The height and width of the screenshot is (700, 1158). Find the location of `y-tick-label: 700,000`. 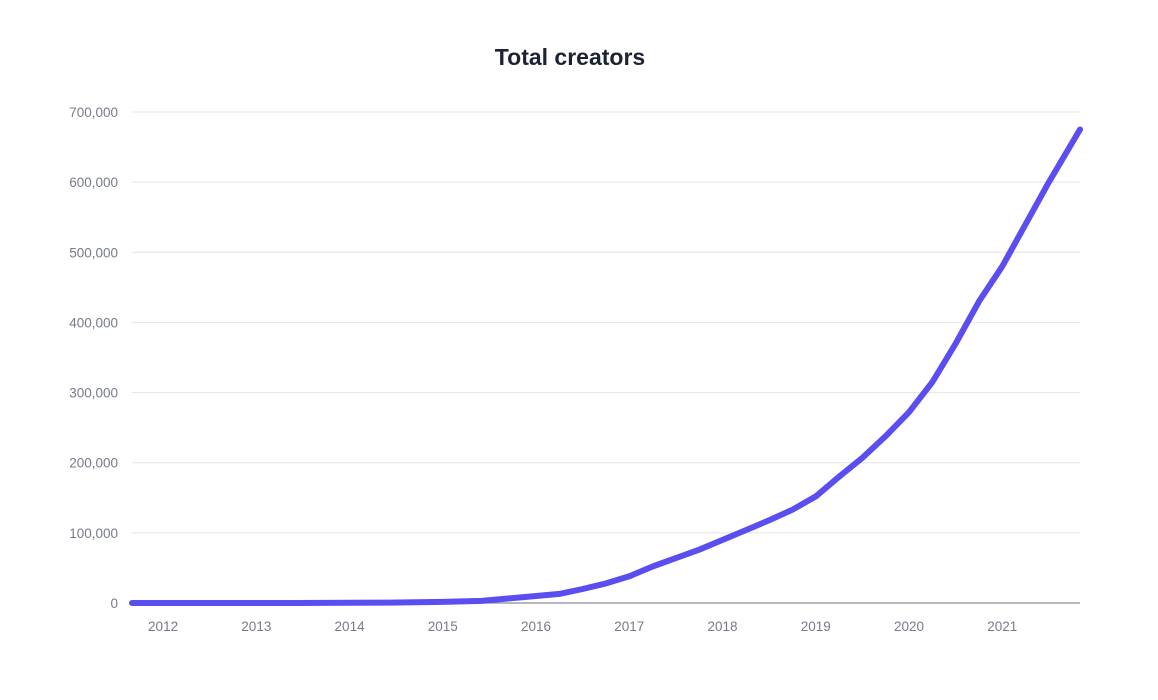

y-tick-label: 700,000 is located at coordinates (93, 112).